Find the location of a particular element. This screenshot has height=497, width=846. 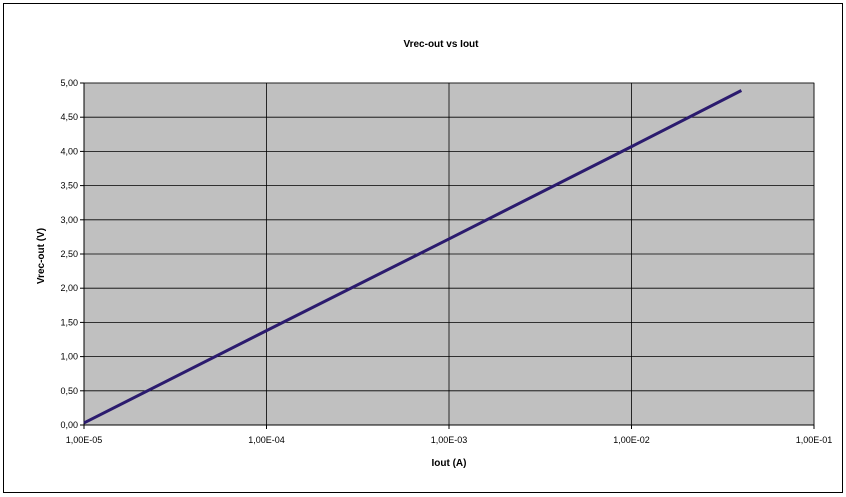

x-tick-labels: 1,00E-05 1,00E-04 1,00E-03 1,00E-02 1,00E-01 is located at coordinates (449, 440).